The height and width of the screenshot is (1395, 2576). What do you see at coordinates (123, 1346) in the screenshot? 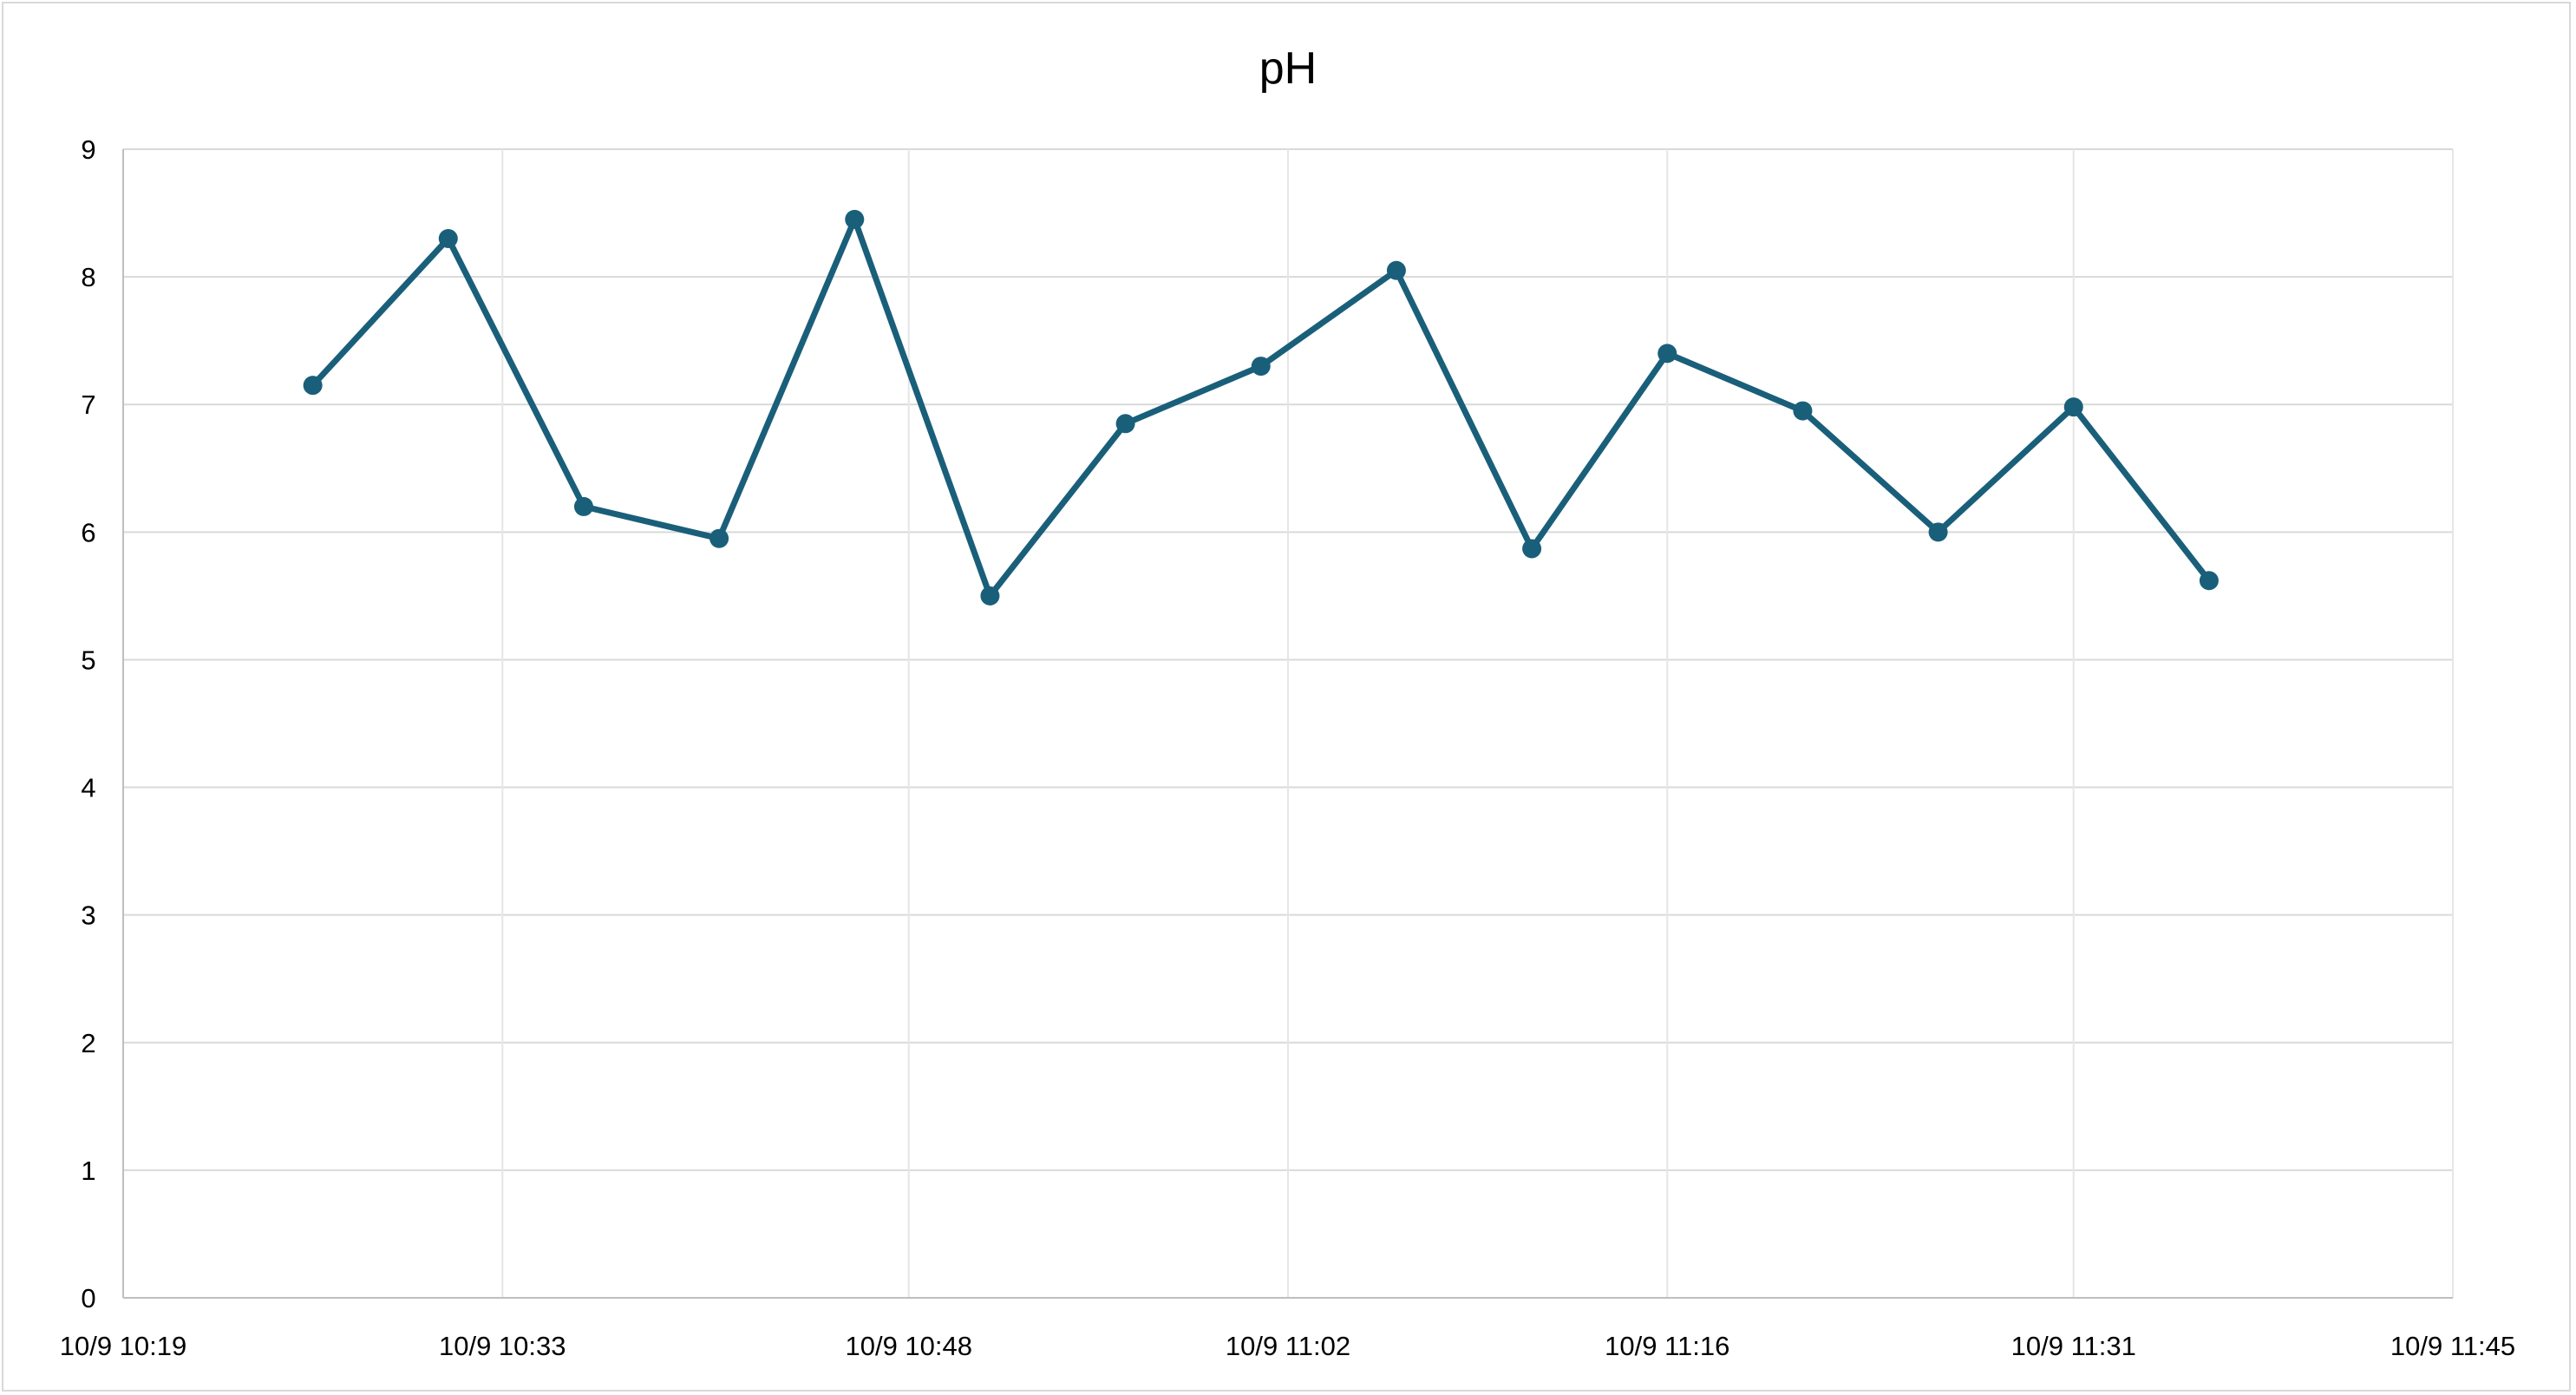
I see `x-tick-label: 10/9 10:19` at bounding box center [123, 1346].